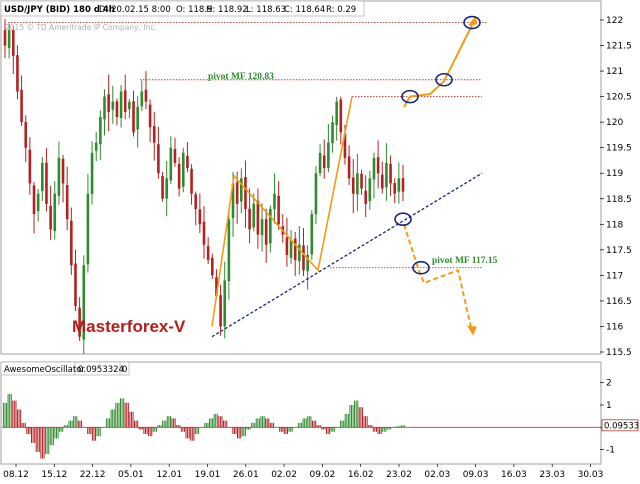 The image size is (640, 484). I want to click on x-tick-label: 08.12, so click(16, 475).